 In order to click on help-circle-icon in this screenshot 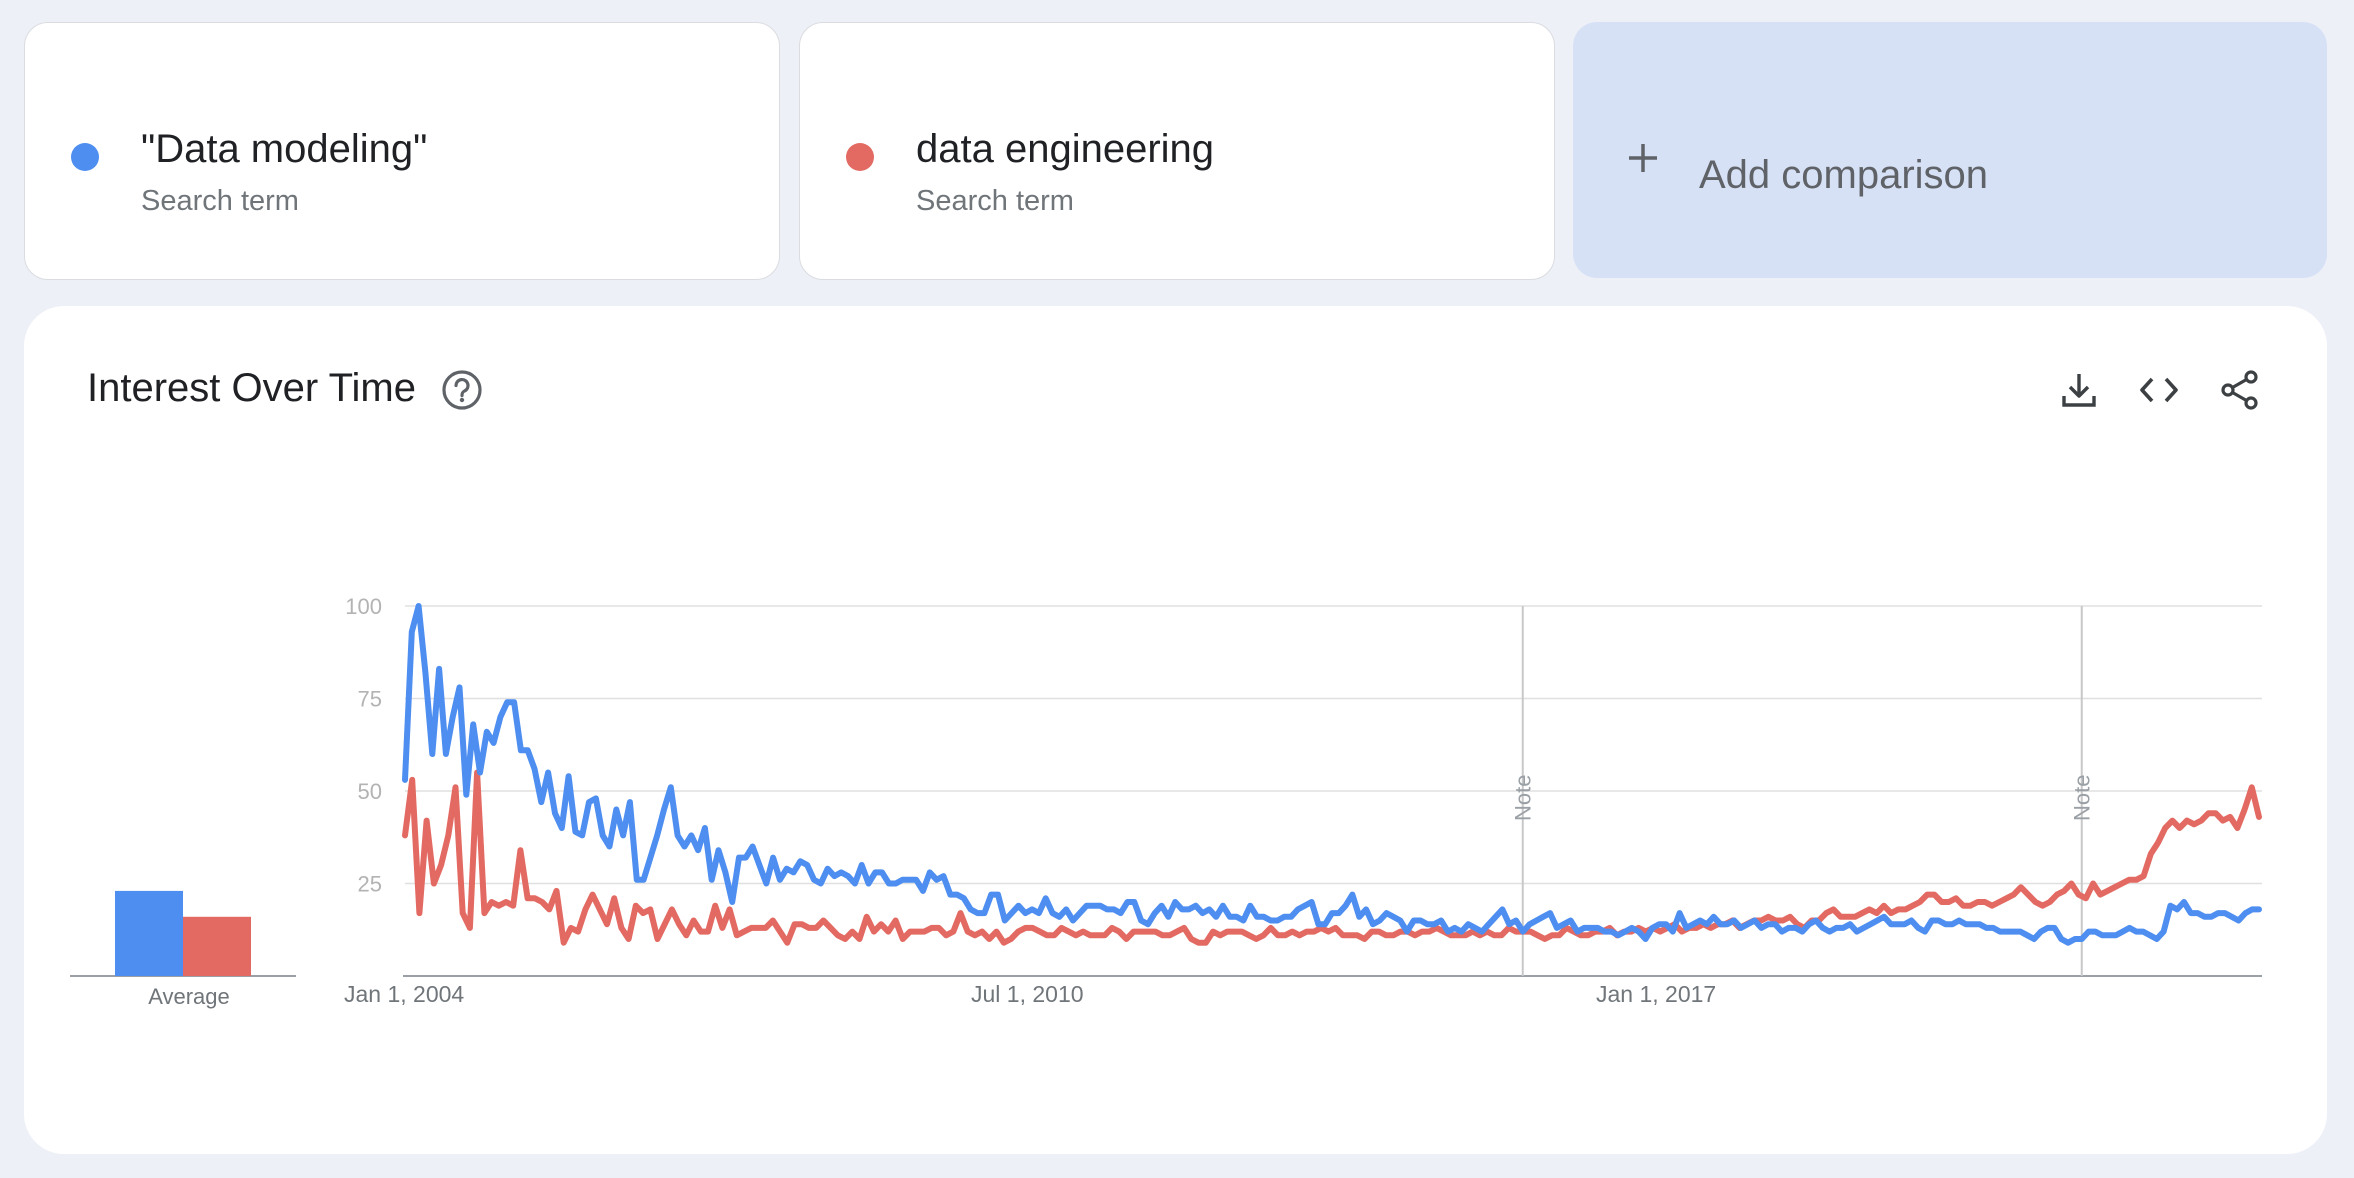, I will do `click(462, 390)`.